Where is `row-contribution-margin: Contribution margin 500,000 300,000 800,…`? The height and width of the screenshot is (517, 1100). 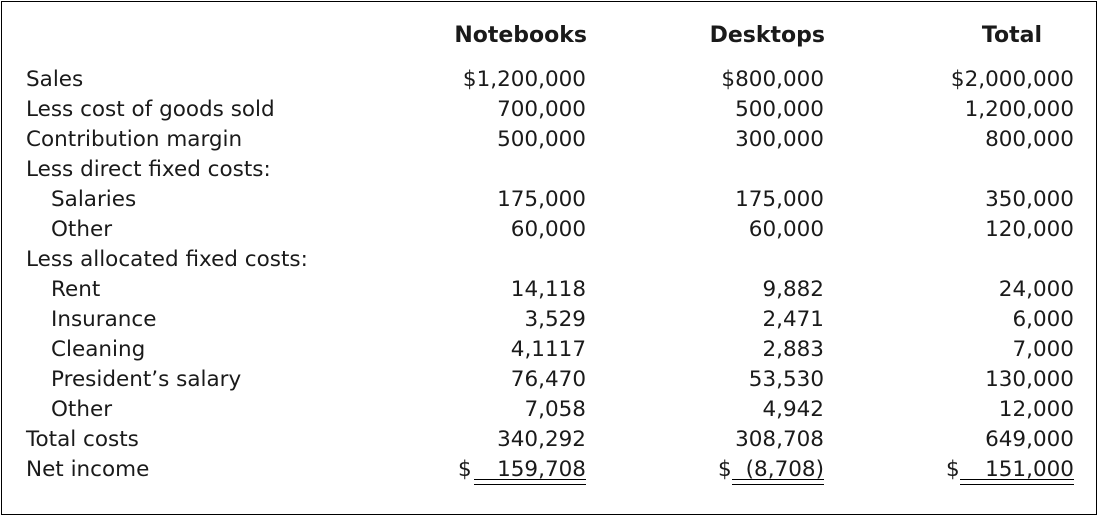
row-contribution-margin: Contribution margin 500,000 300,000 800,… is located at coordinates (550, 140).